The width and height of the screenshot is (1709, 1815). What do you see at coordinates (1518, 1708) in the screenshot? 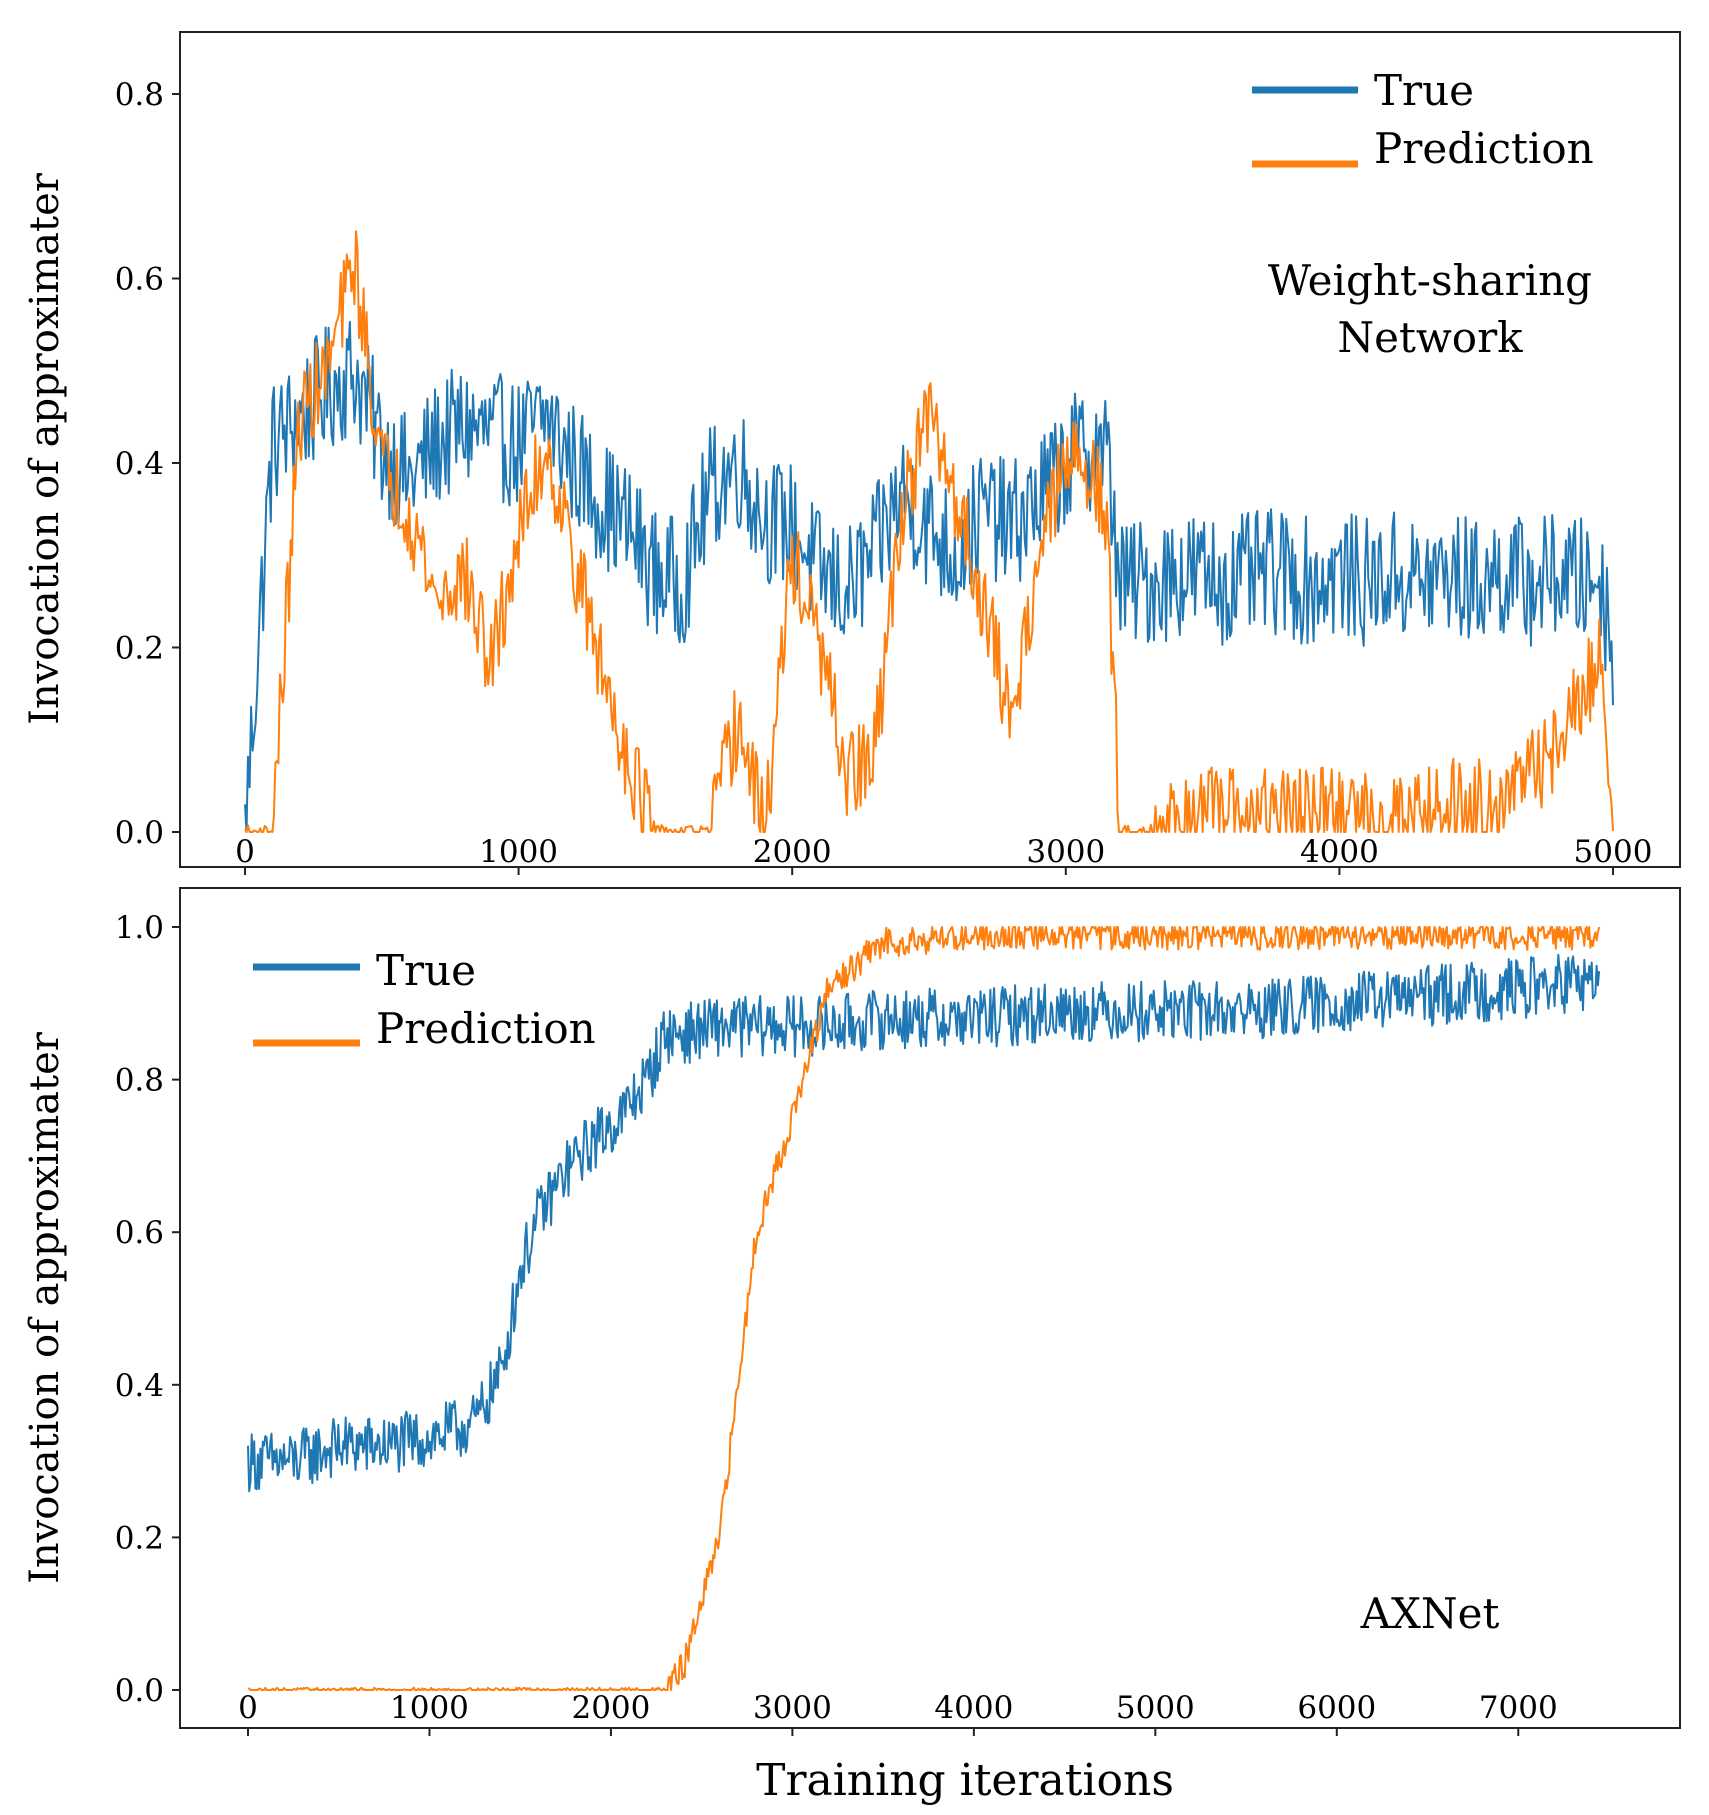
I see `x-tick-label: 7000` at bounding box center [1518, 1708].